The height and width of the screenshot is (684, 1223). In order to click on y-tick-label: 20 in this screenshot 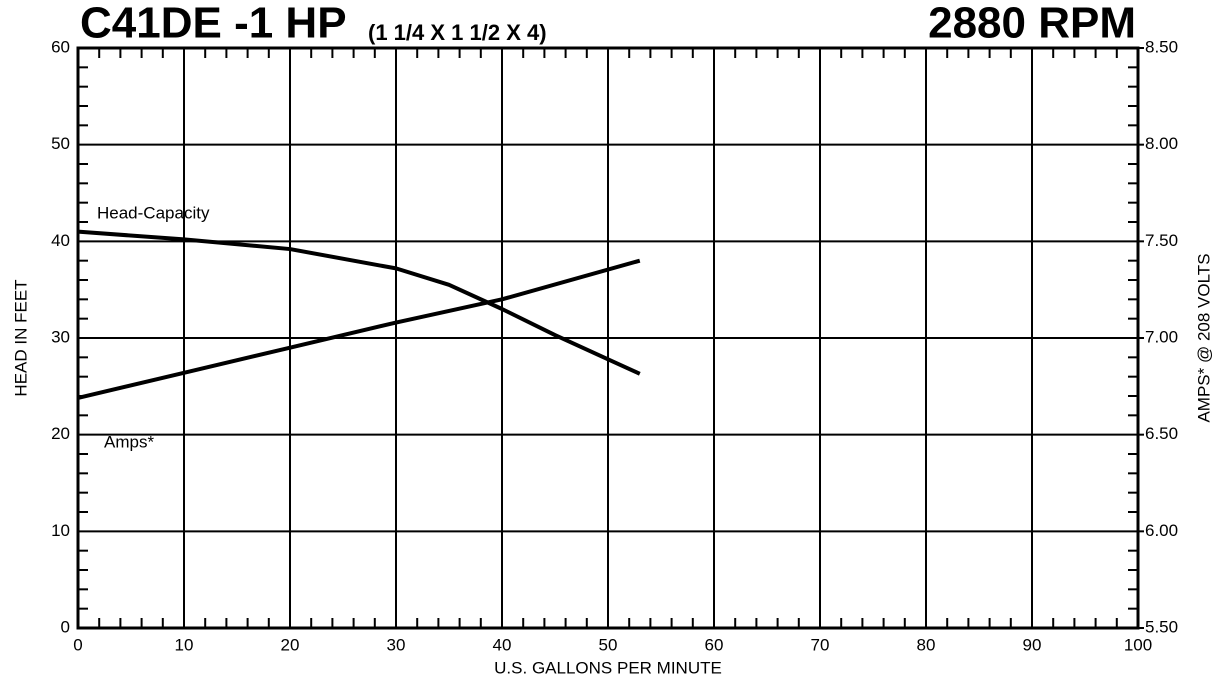, I will do `click(60, 433)`.